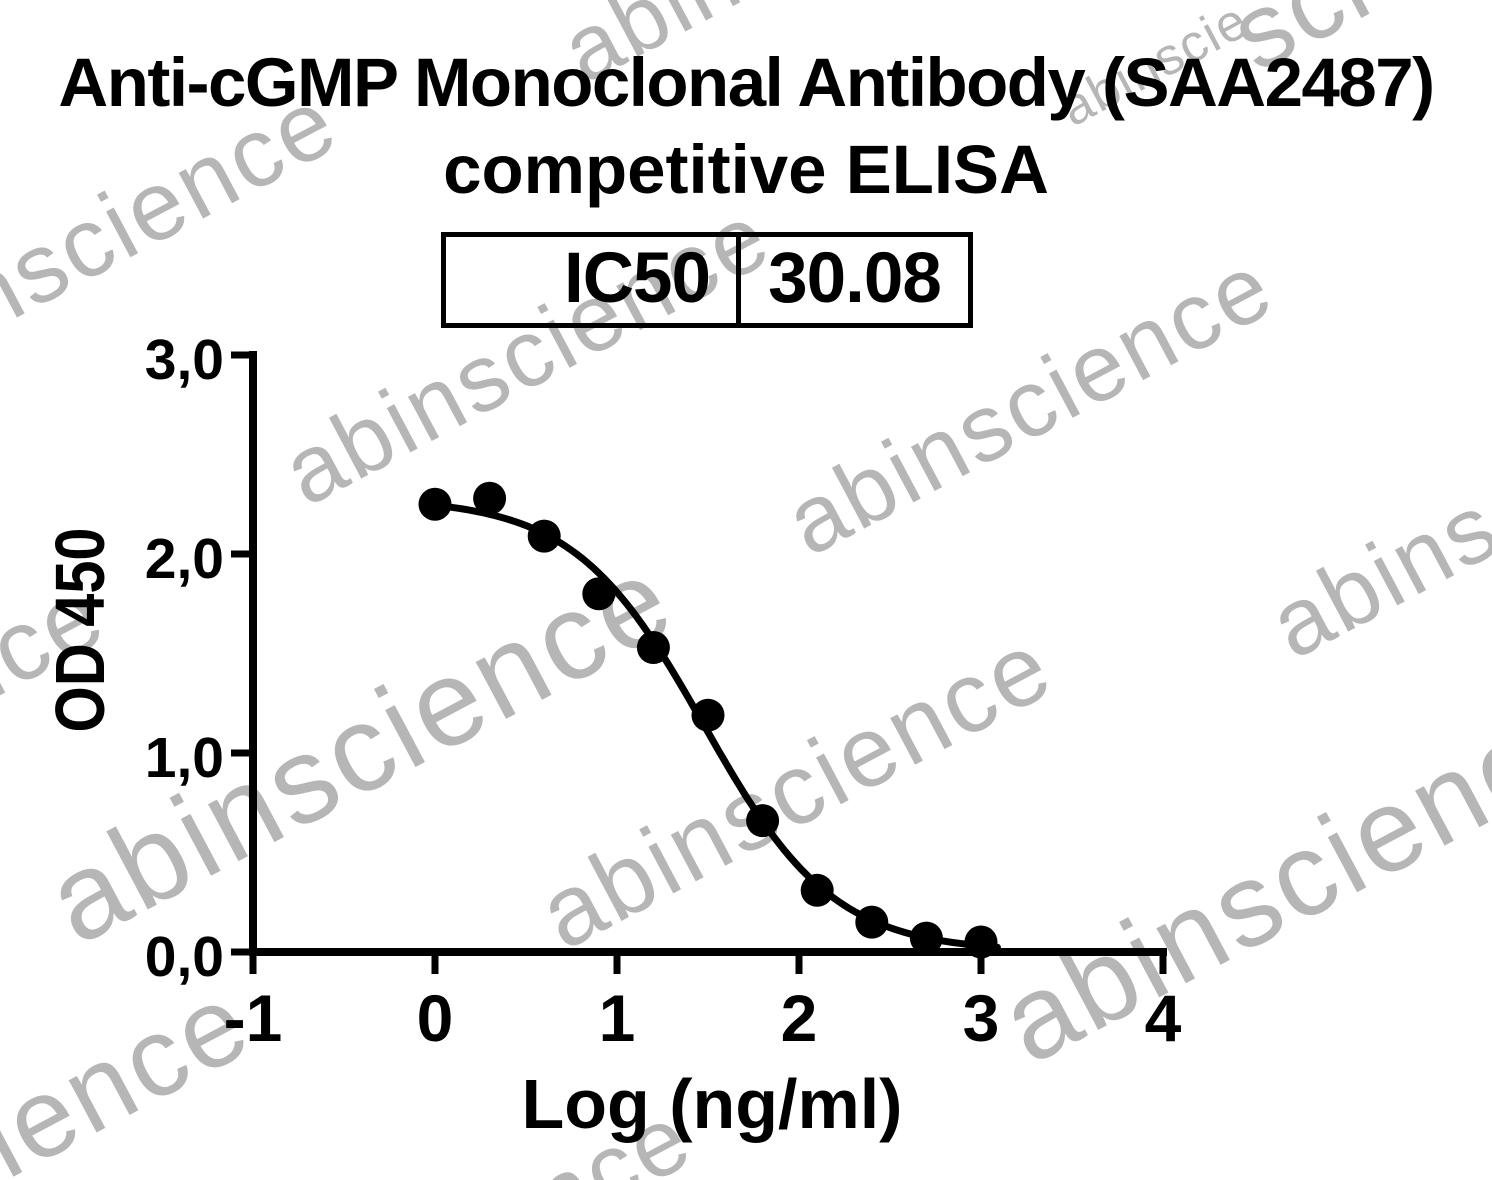 This screenshot has height=1180, width=1492. Describe the element at coordinates (981, 1018) in the screenshot. I see `x-tick-label: 3` at that location.